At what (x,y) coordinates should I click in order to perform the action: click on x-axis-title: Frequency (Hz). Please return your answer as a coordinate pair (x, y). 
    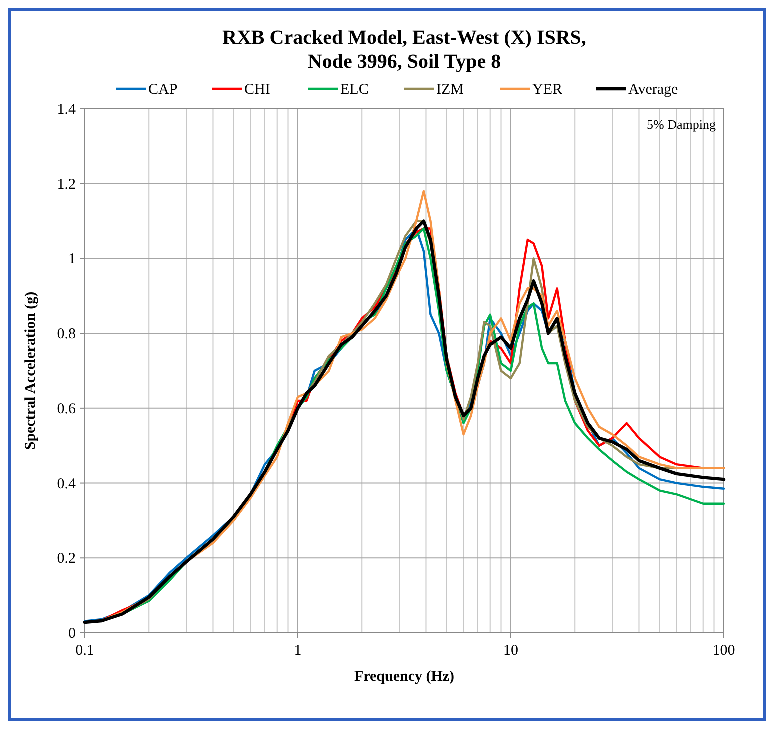
    Looking at the image, I should click on (404, 677).